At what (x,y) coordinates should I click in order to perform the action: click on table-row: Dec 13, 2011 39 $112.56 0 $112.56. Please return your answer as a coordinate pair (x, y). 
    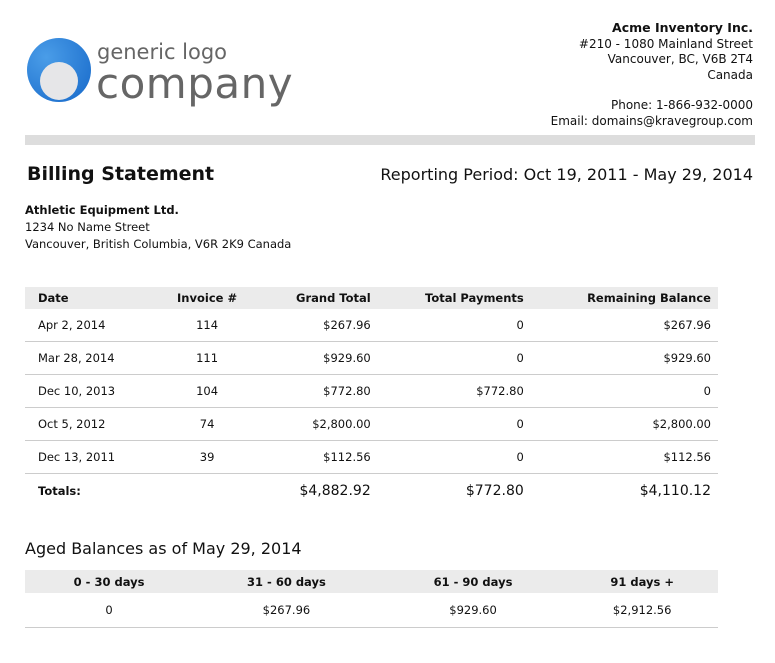
    Looking at the image, I should click on (371, 457).